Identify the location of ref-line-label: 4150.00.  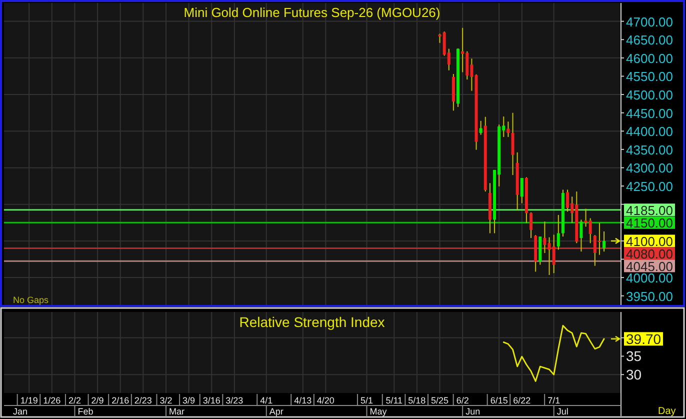
(649, 222).